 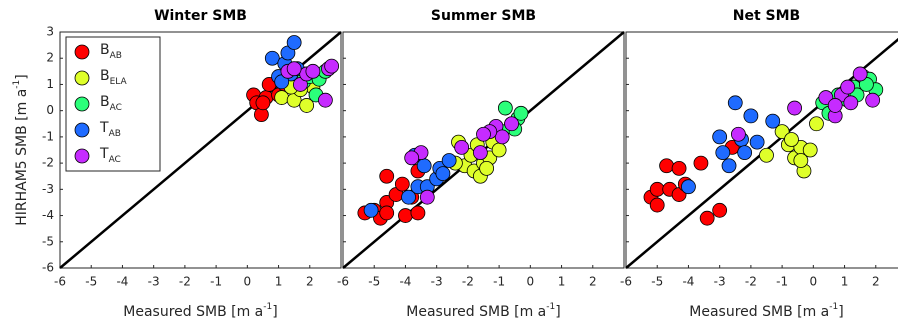 I want to click on y-tick-label: 3, so click(x=50, y=32).